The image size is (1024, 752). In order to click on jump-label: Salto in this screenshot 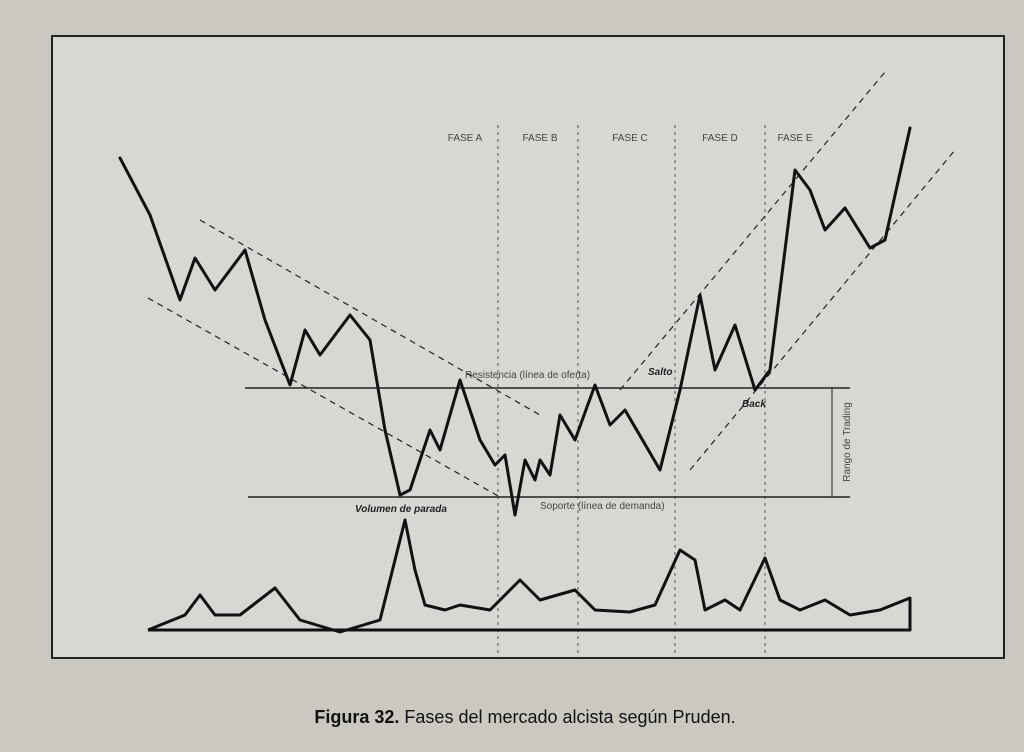, I will do `click(660, 372)`.